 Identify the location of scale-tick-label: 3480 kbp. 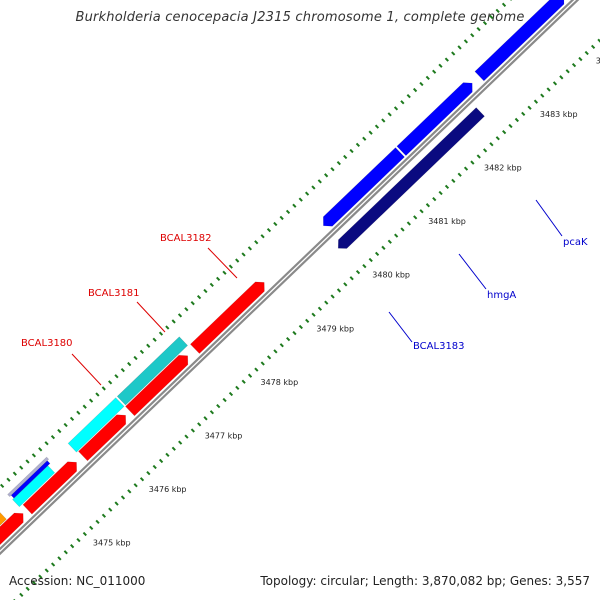
(391, 275).